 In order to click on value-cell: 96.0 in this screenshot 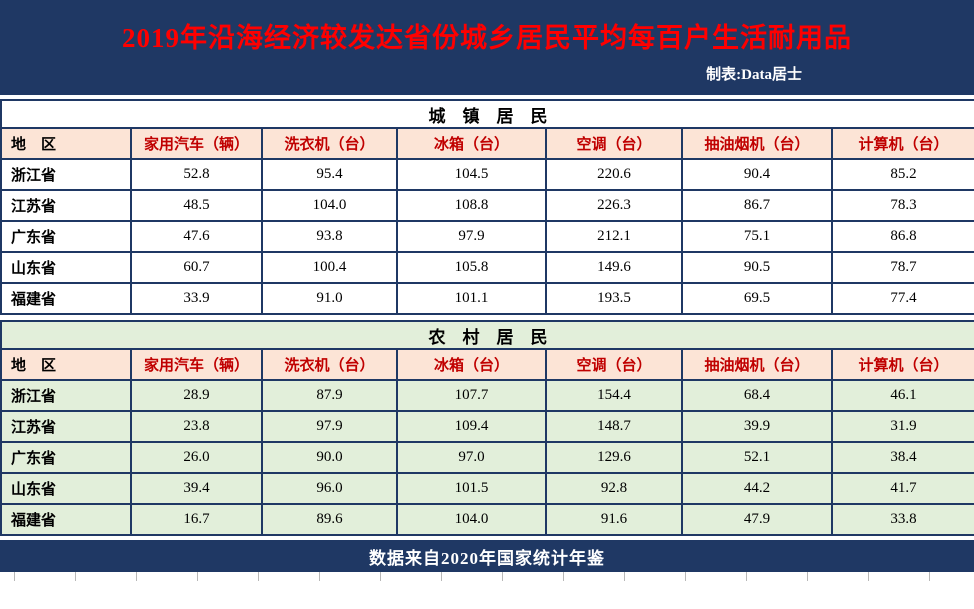, I will do `click(329, 488)`.